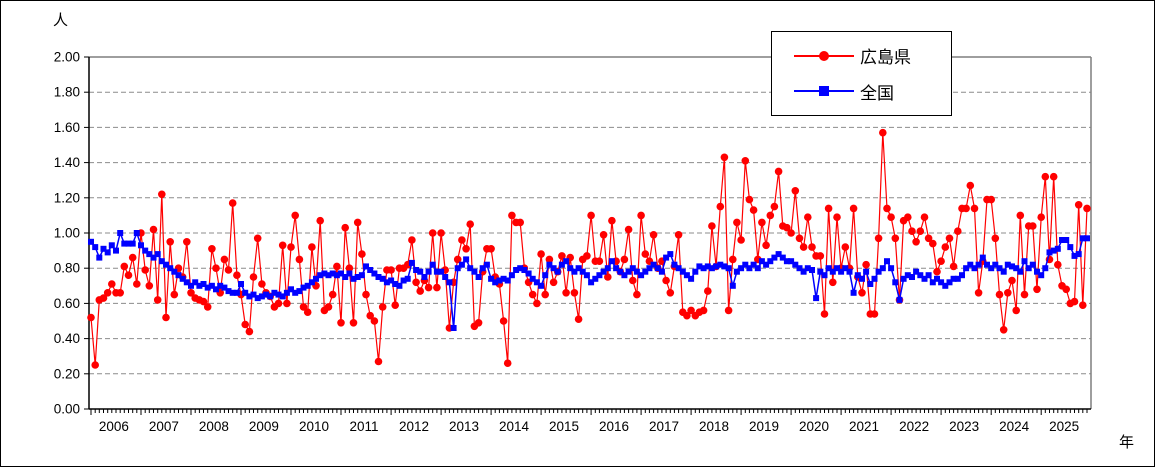  Describe the element at coordinates (861, 73) in the screenshot. I see `legend-box: 広島県 全国` at that location.